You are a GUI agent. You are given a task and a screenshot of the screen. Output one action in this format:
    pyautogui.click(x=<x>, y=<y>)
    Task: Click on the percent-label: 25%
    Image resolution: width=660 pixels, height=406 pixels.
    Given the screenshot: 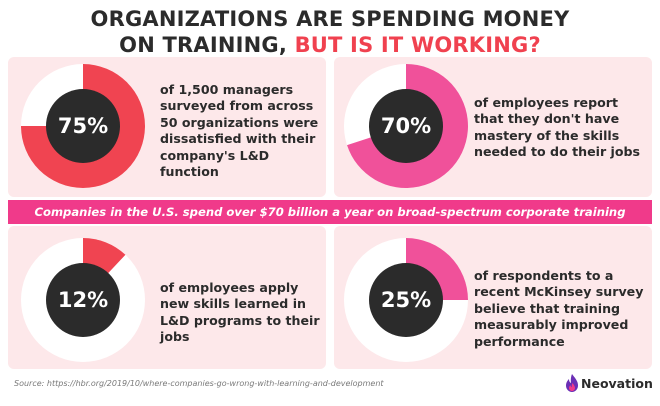 What is the action you would take?
    pyautogui.click(x=406, y=300)
    